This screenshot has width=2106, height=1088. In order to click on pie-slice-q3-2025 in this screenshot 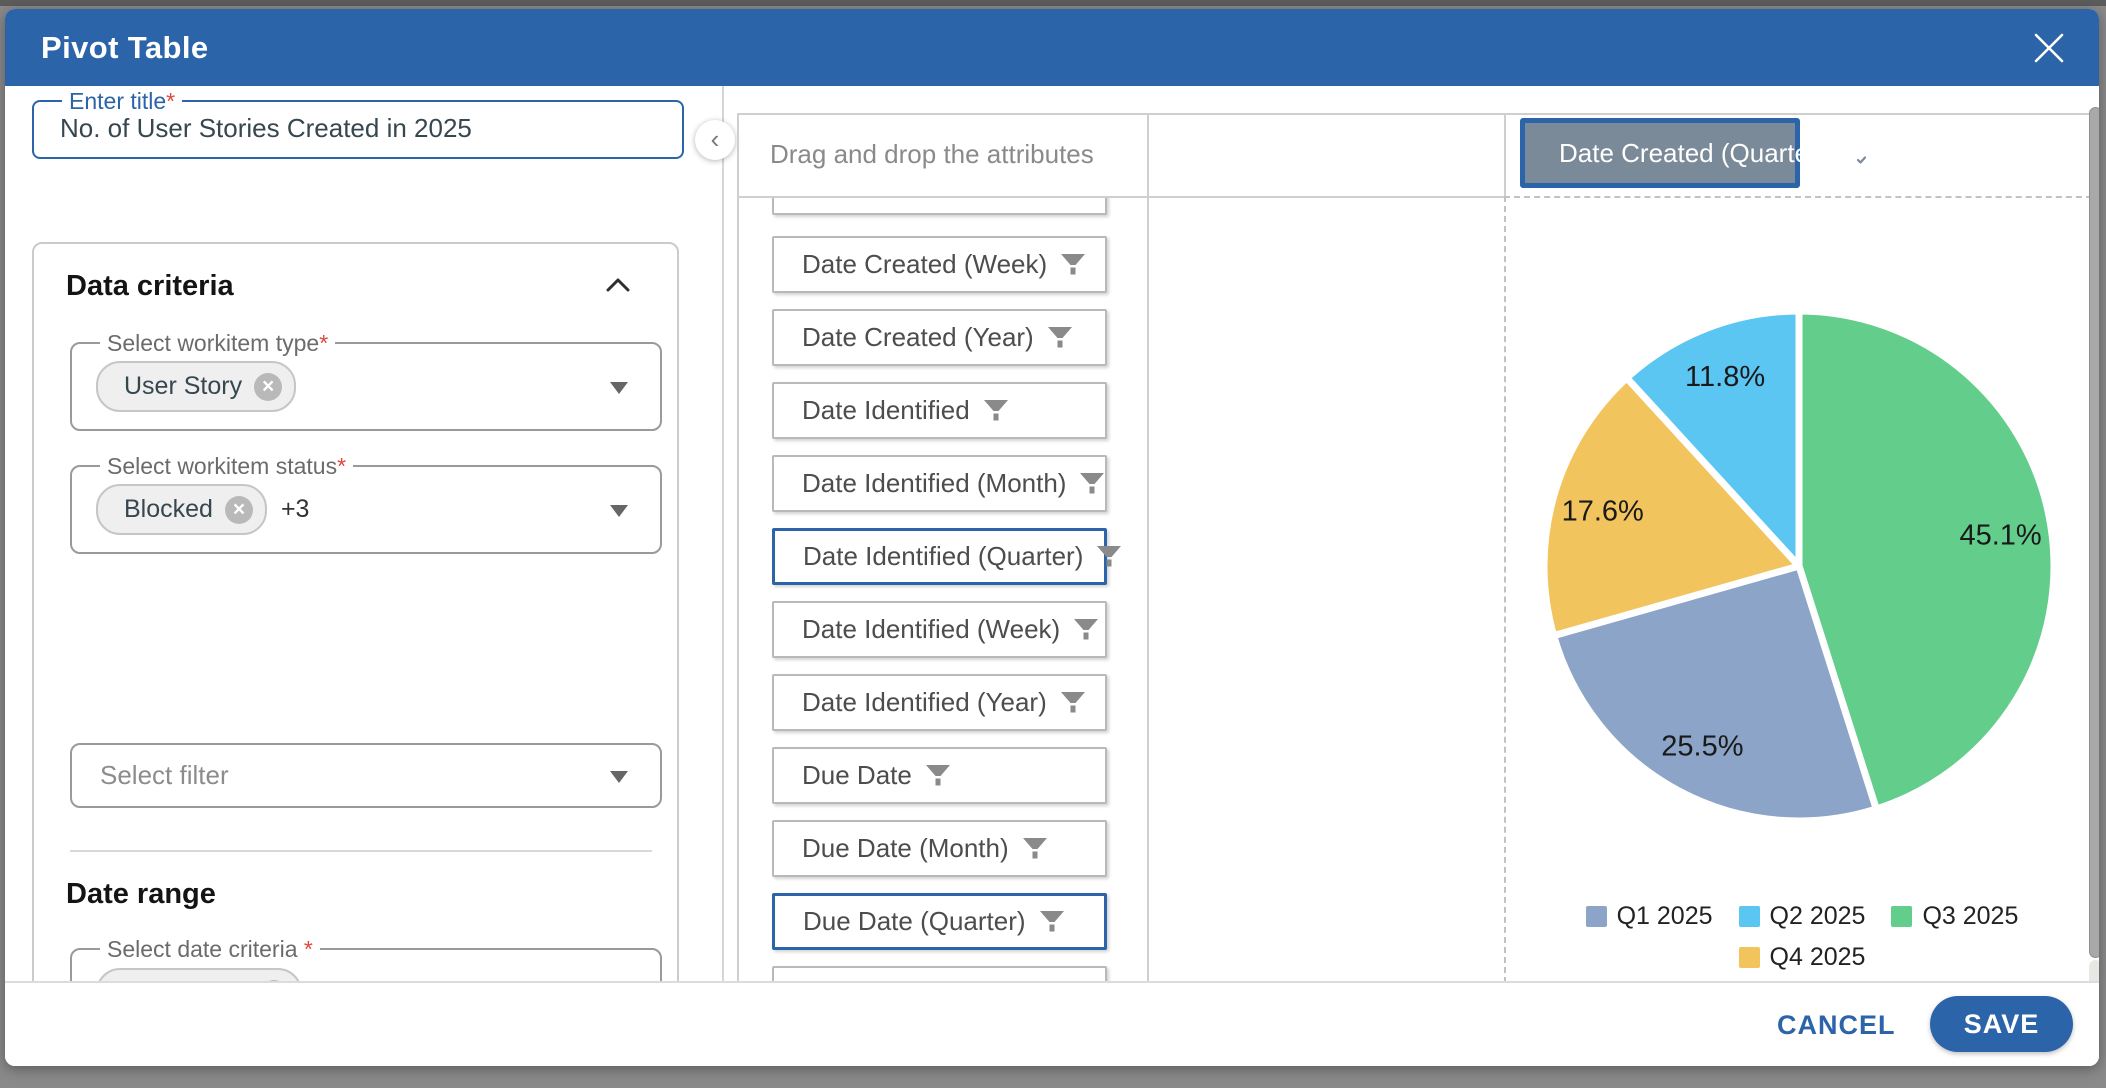, I will do `click(1926, 560)`.